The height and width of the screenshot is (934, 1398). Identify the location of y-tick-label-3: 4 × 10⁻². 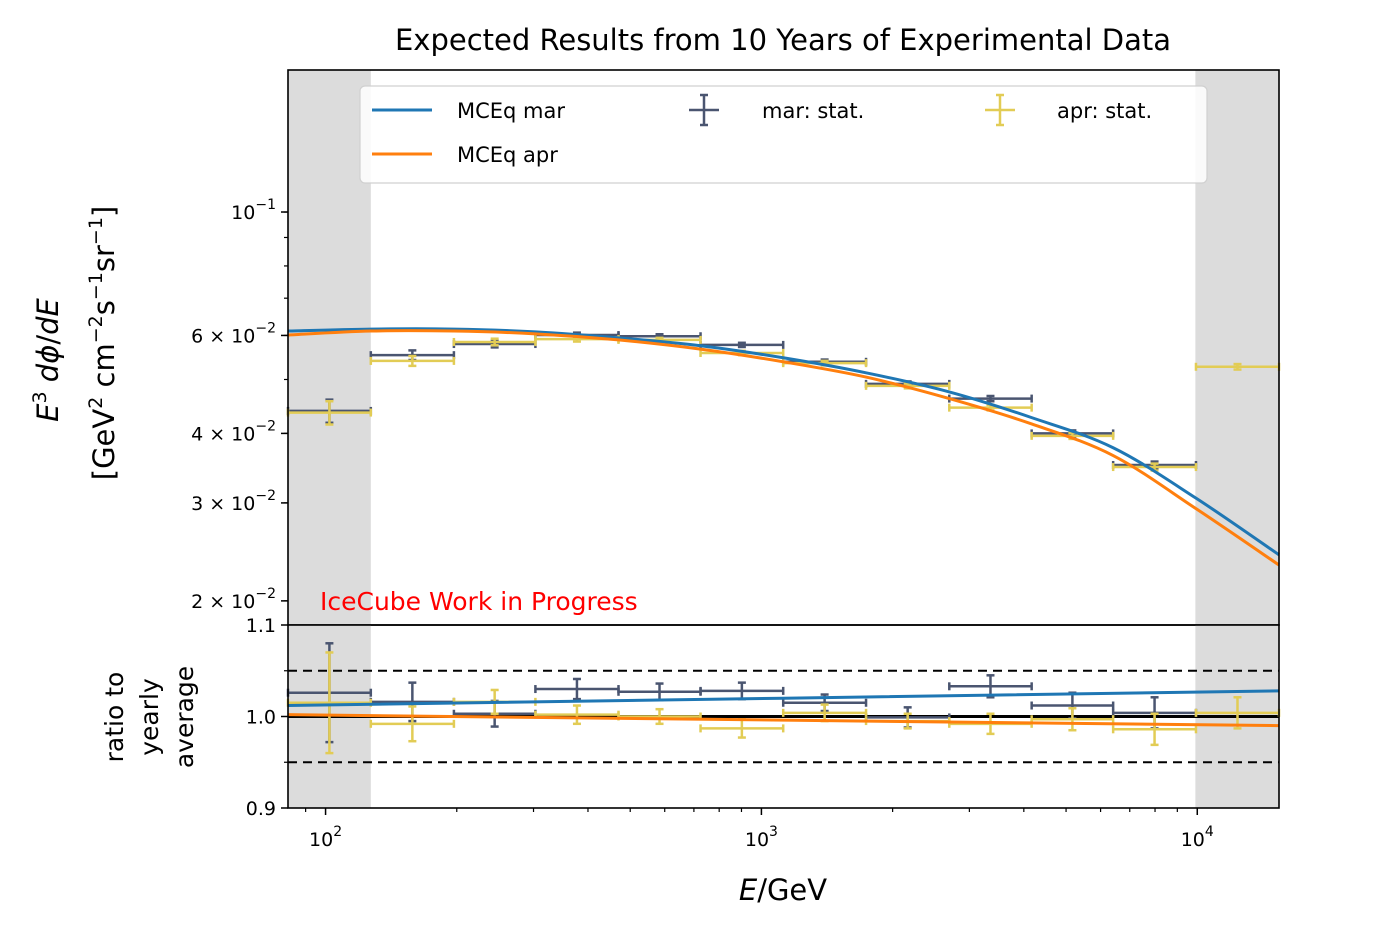
(233, 431).